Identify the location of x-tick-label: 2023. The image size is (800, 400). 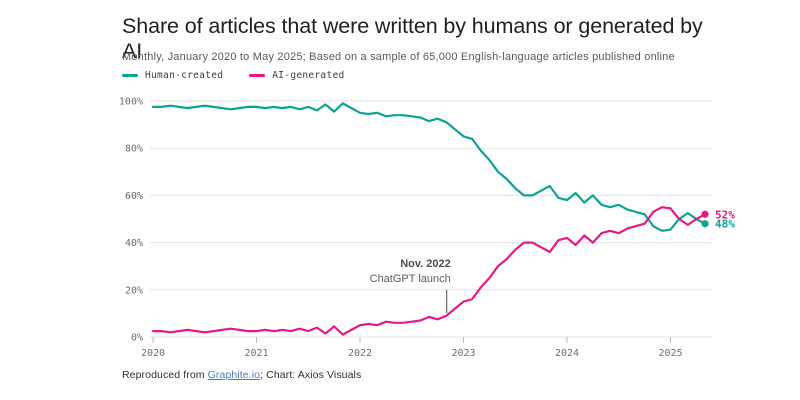
(463, 353).